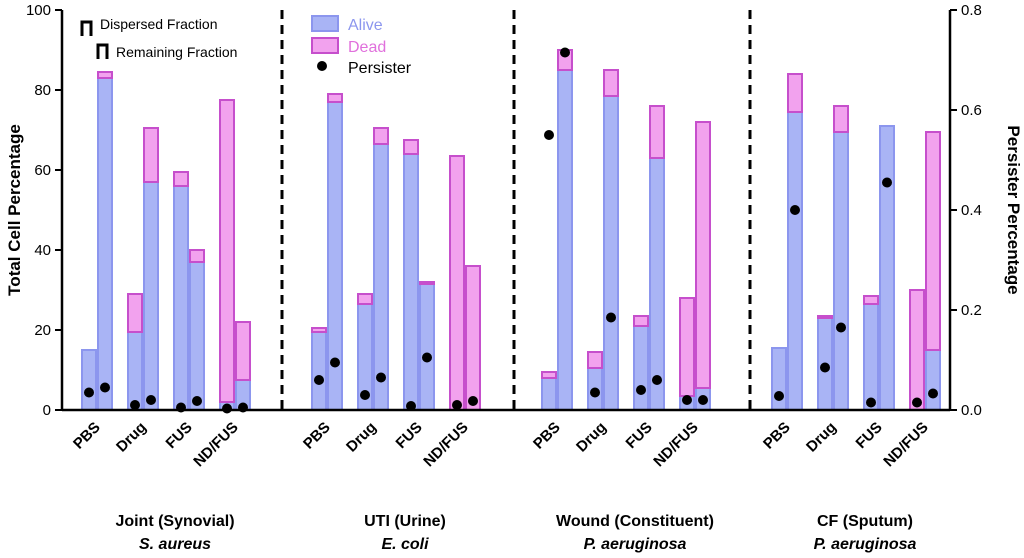 This screenshot has width=1024, height=558. I want to click on treatment-label: PBS, so click(87, 436).